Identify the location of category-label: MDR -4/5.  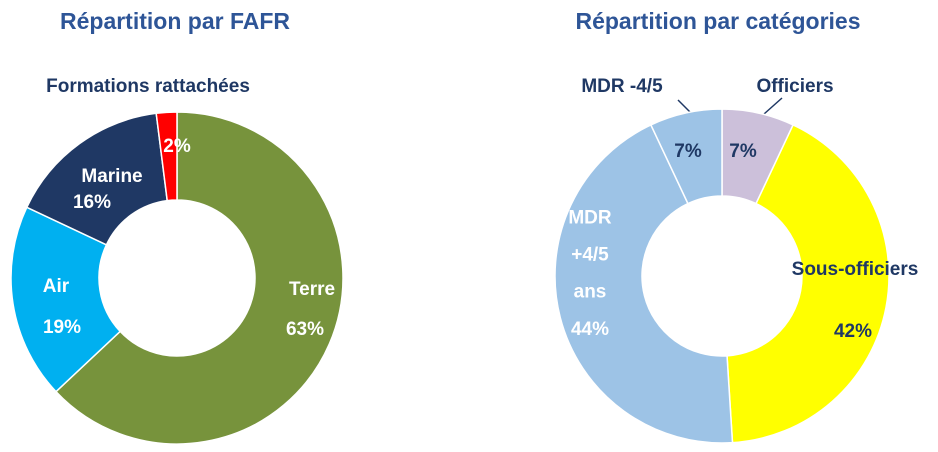
(622, 86).